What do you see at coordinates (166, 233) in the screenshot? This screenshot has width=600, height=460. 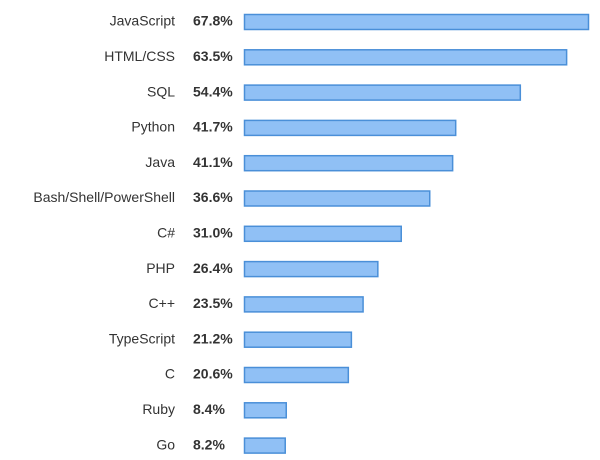 I see `category-label: C#` at bounding box center [166, 233].